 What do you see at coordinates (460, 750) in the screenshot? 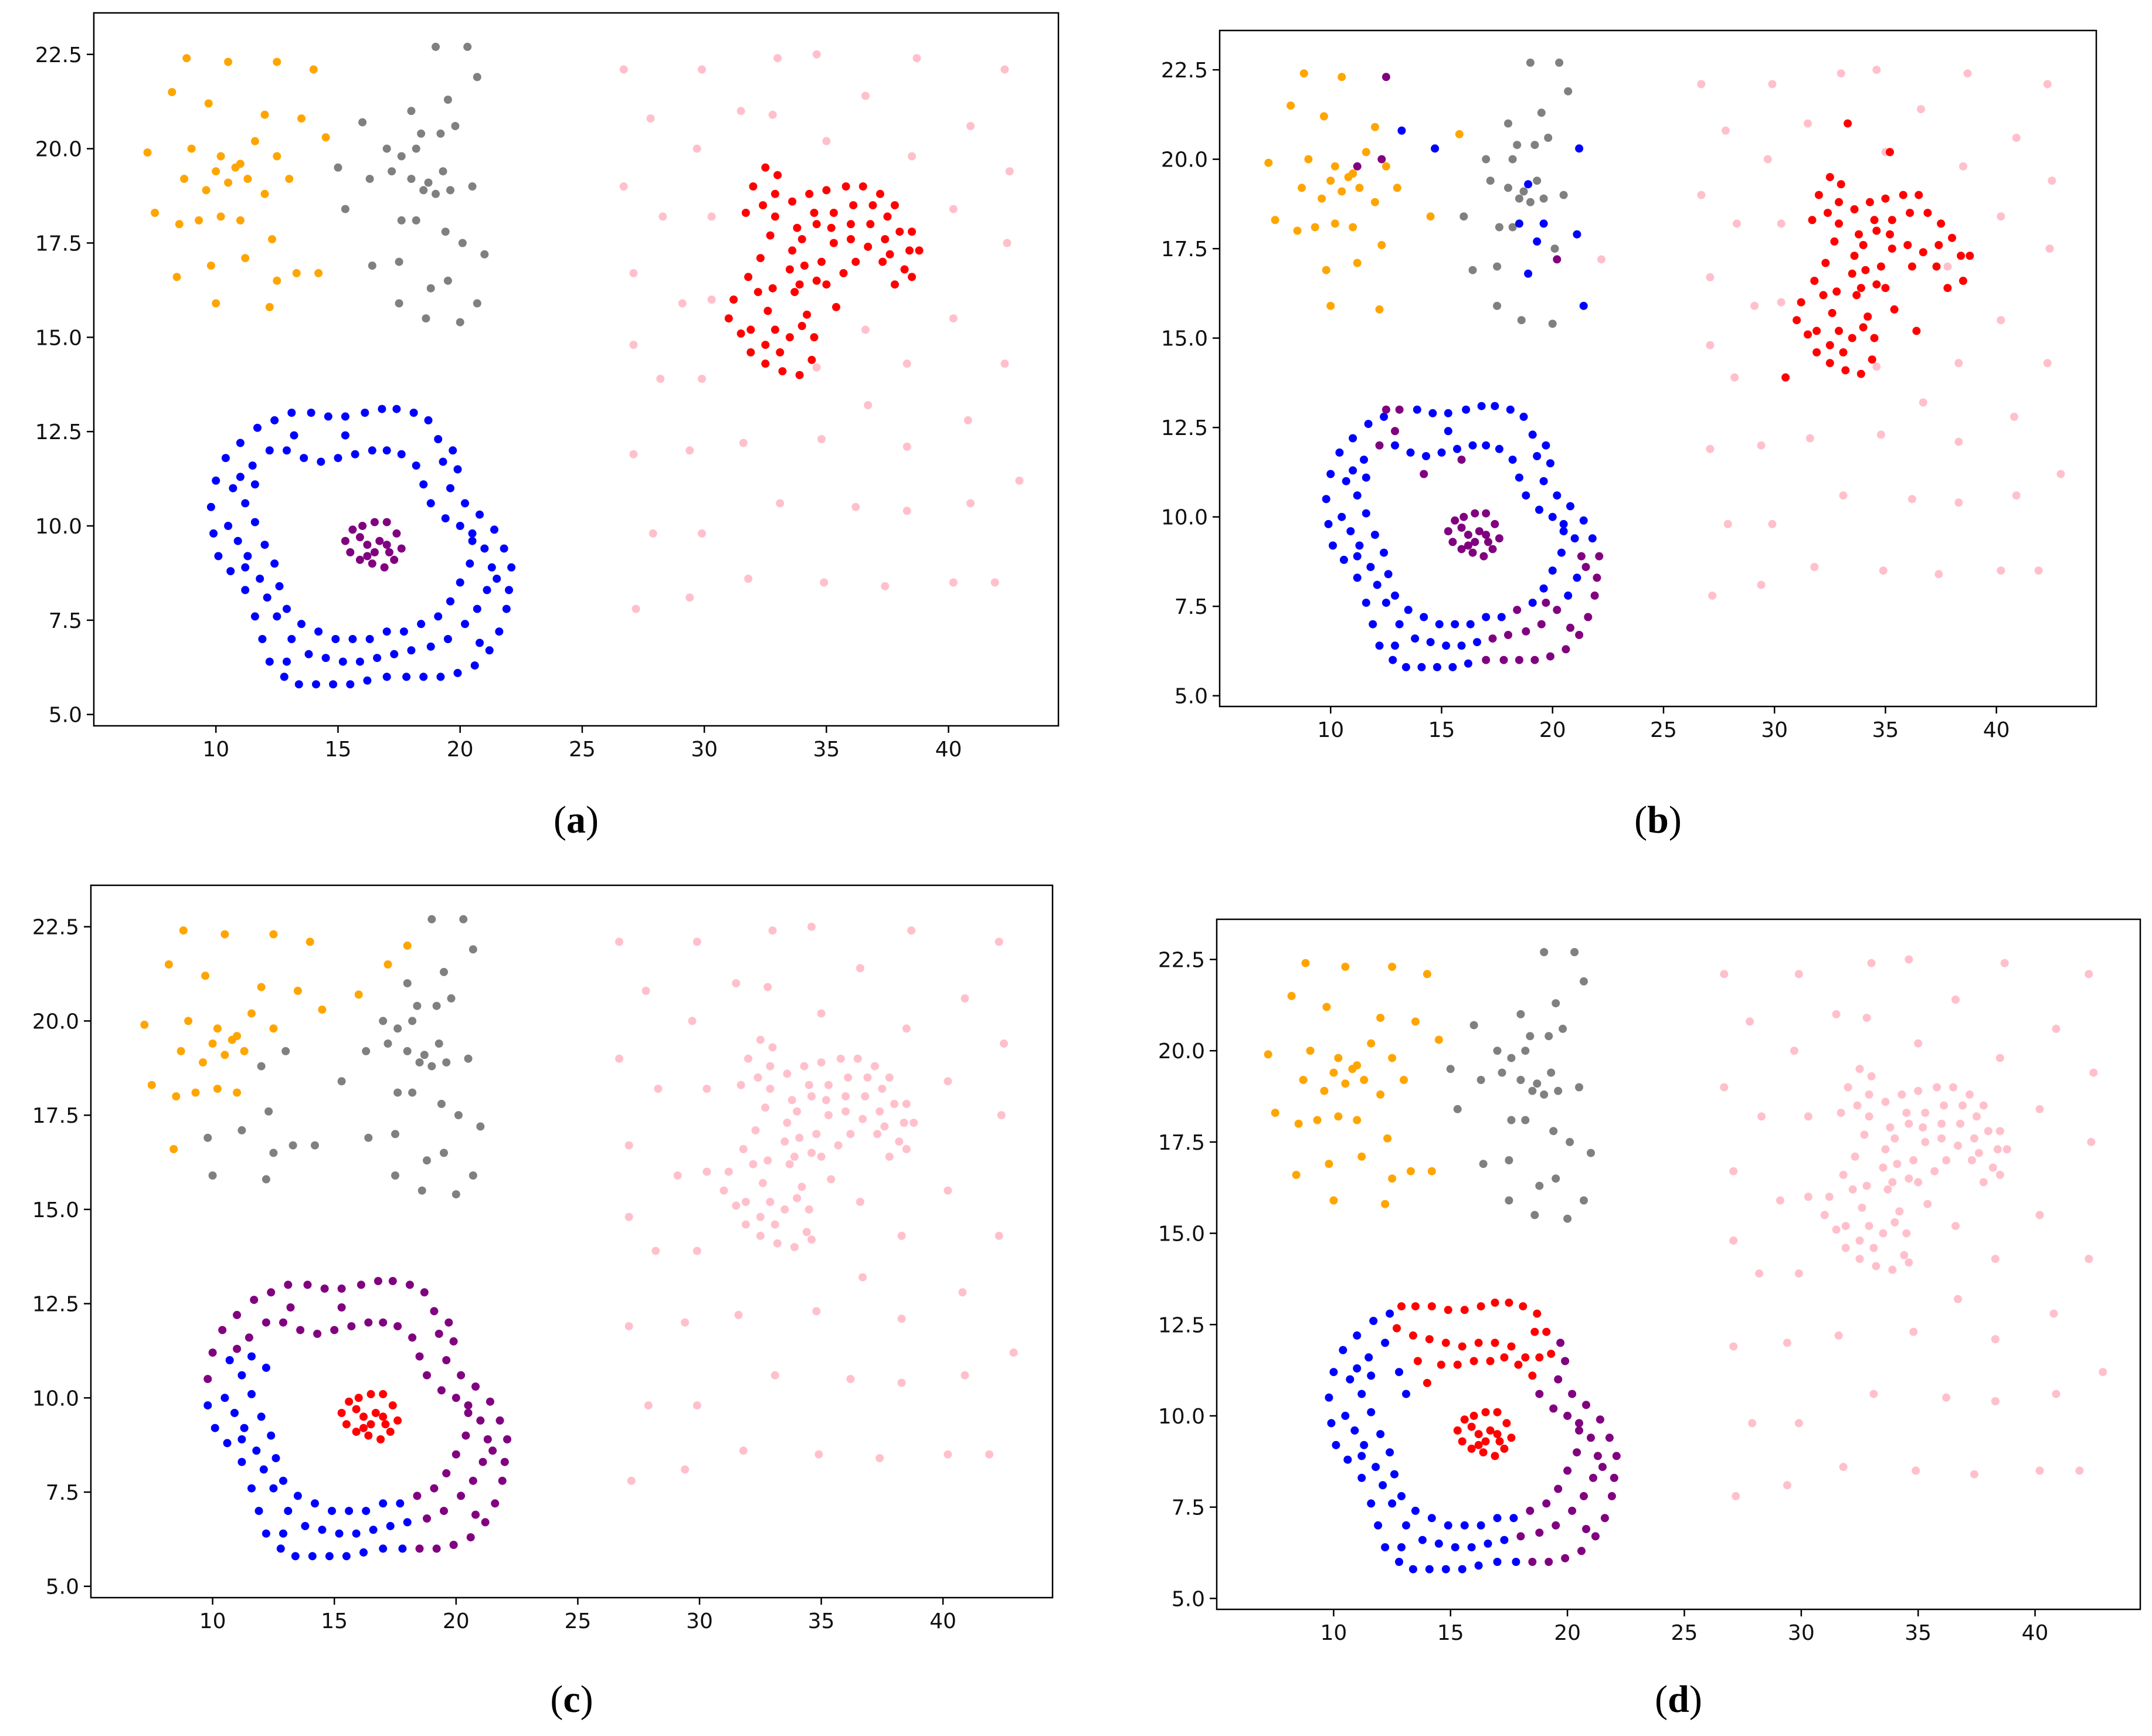
I see `x-tick-label: 20` at bounding box center [460, 750].